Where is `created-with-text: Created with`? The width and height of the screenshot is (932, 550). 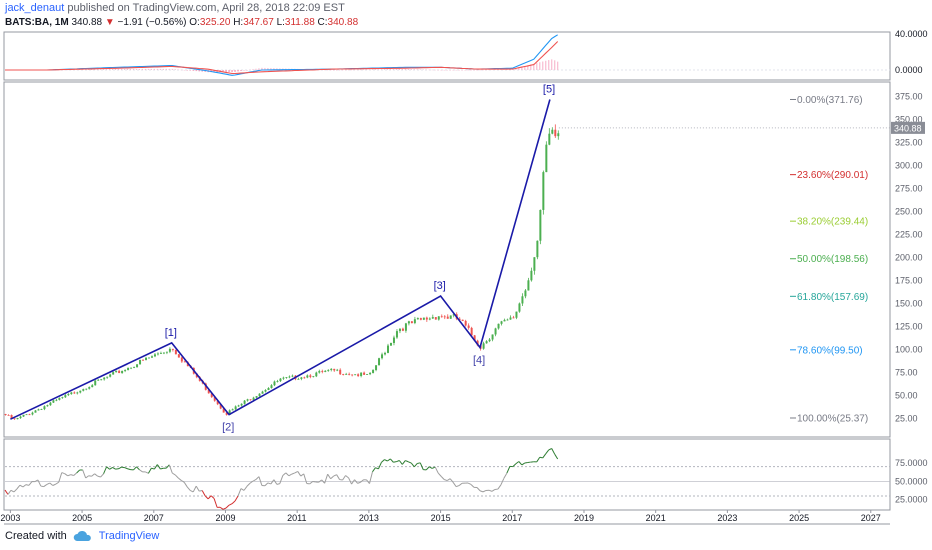 created-with-text: Created with is located at coordinates (36, 536).